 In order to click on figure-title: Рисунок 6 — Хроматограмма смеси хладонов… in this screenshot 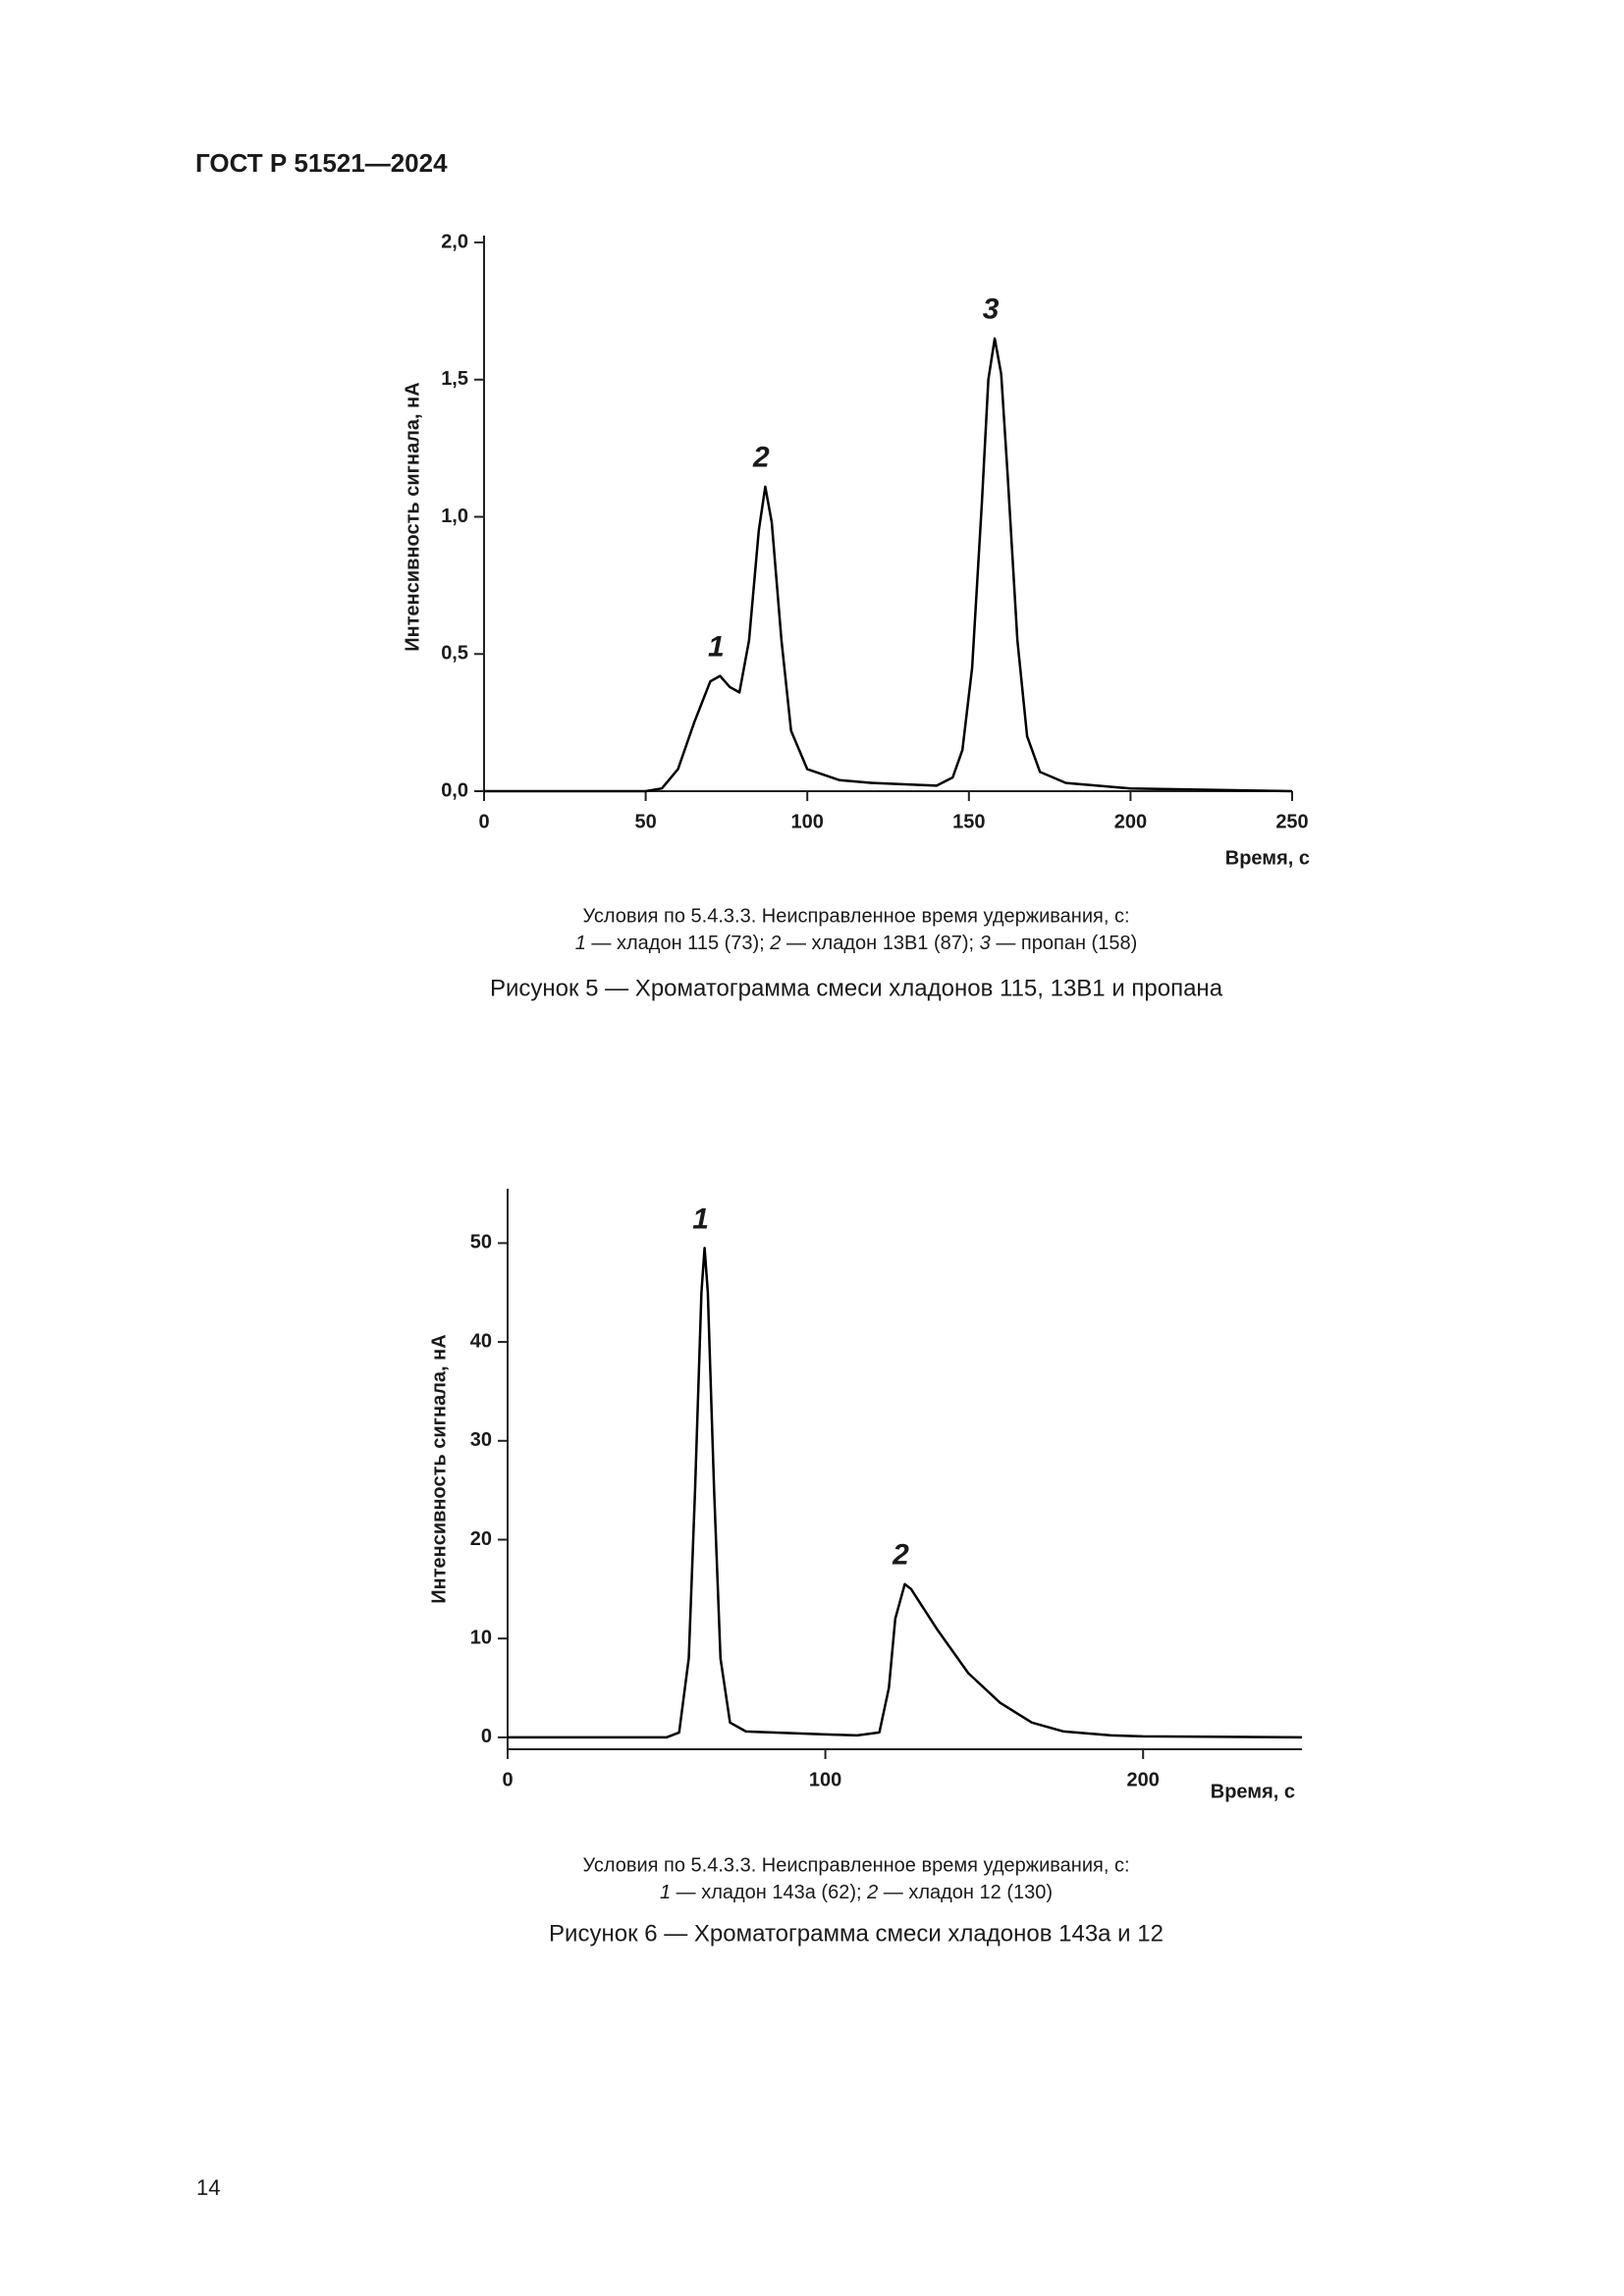, I will do `click(856, 1933)`.